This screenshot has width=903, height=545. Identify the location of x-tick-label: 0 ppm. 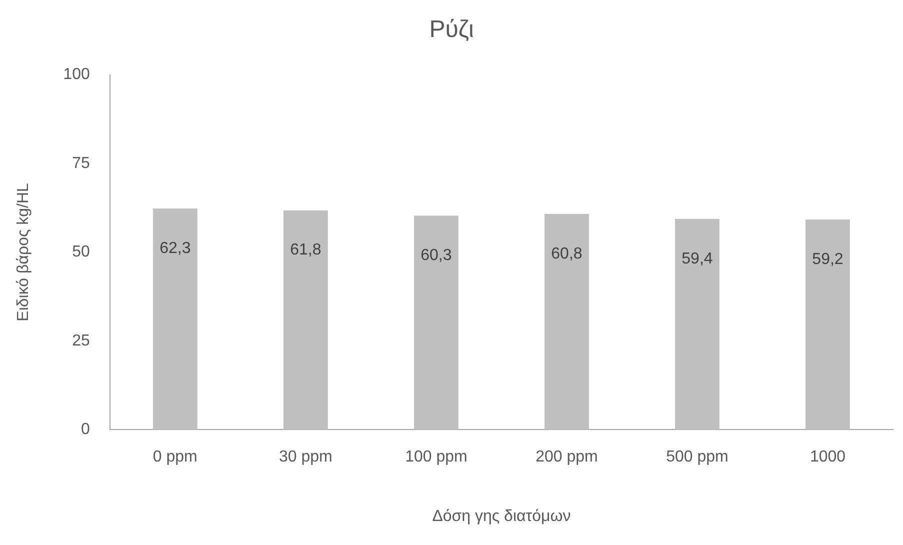
(175, 457).